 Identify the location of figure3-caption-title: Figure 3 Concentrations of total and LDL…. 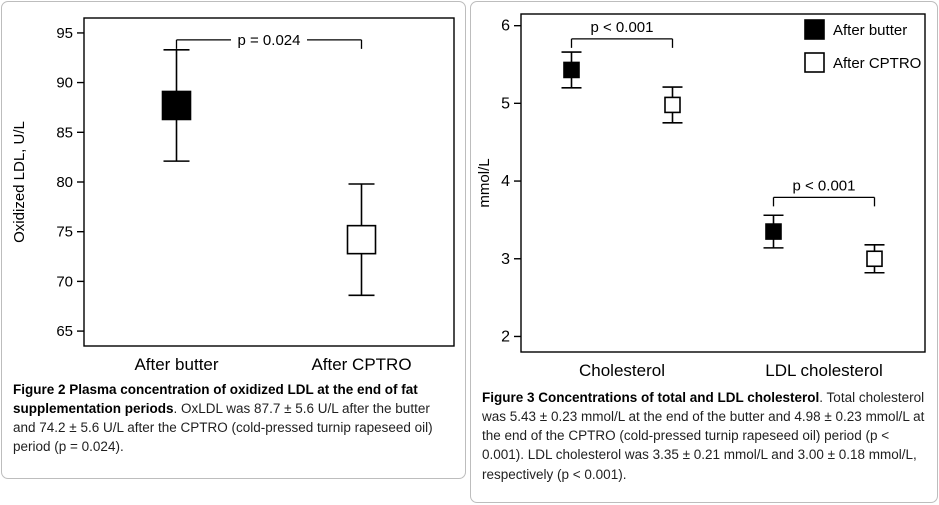
(651, 397).